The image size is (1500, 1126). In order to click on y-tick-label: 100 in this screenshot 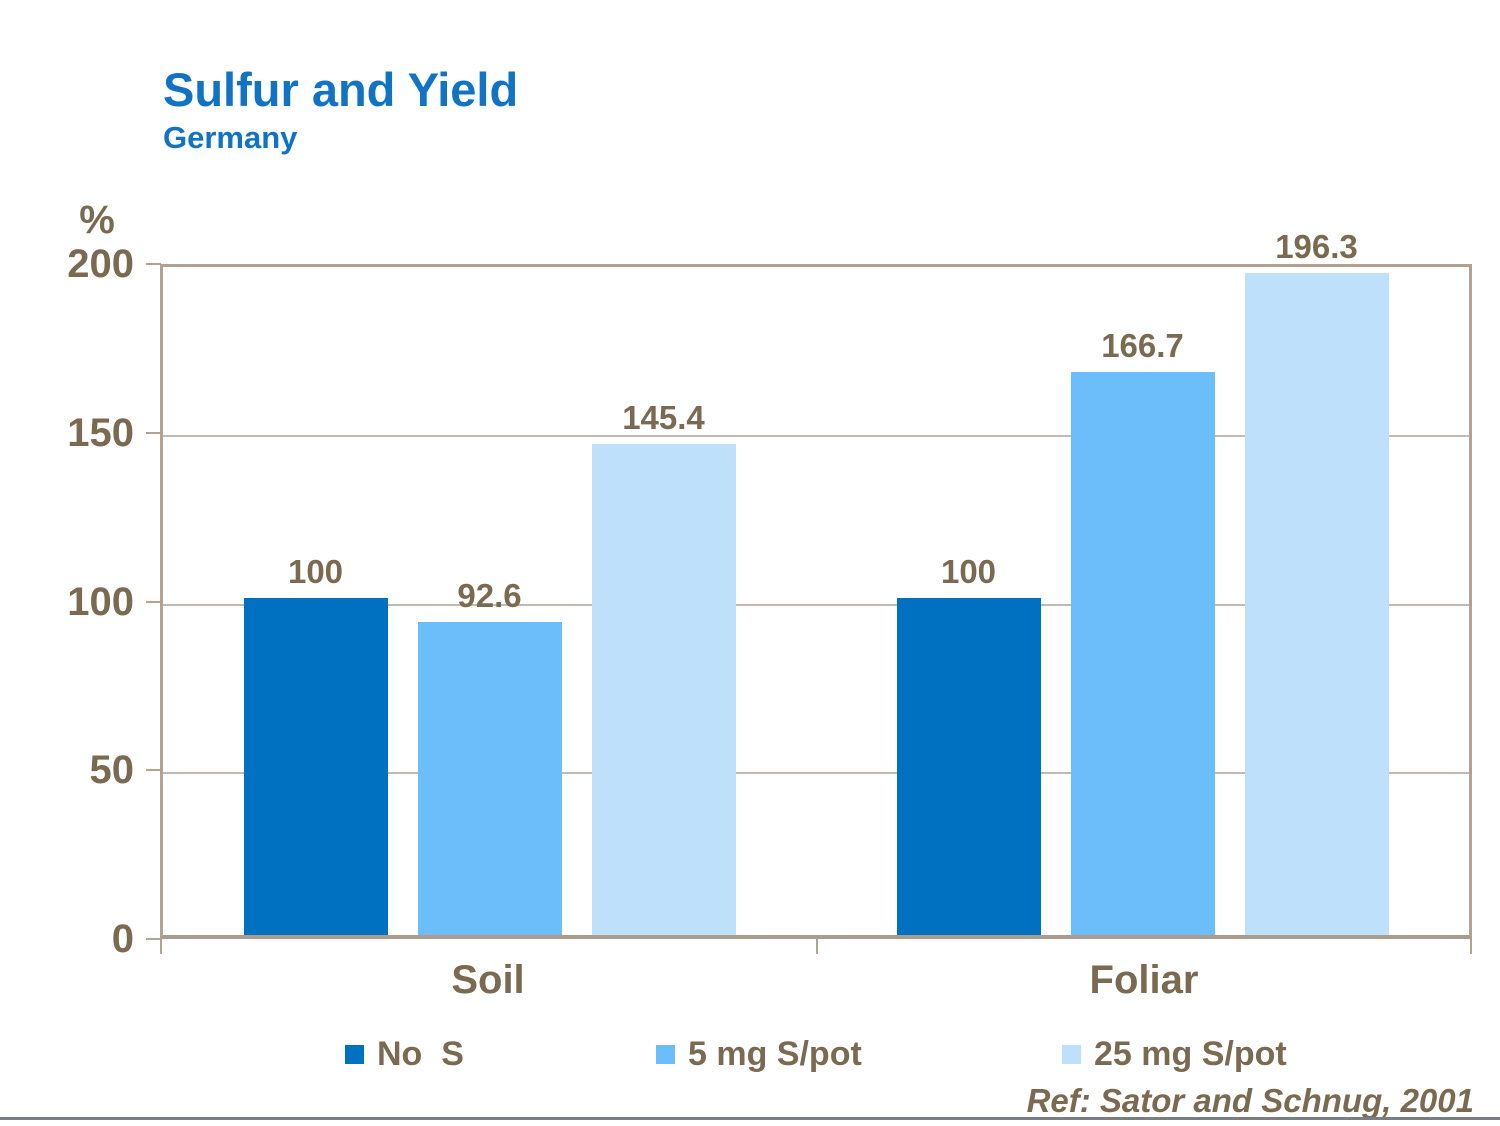, I will do `click(100, 601)`.